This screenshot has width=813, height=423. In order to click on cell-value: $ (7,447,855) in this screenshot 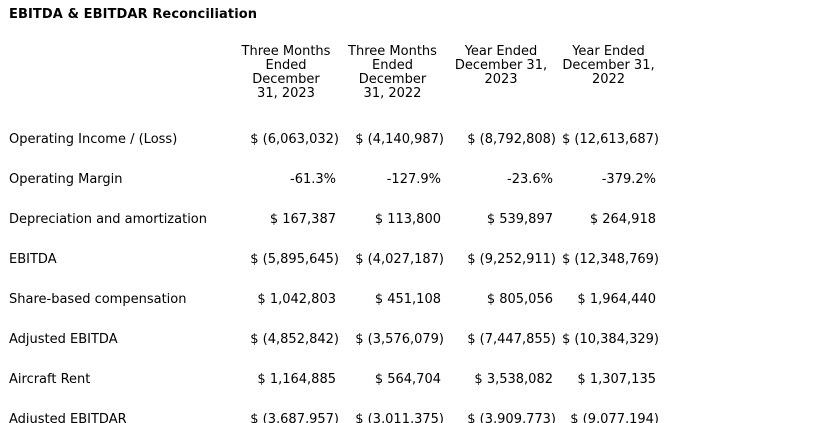, I will do `click(511, 339)`.